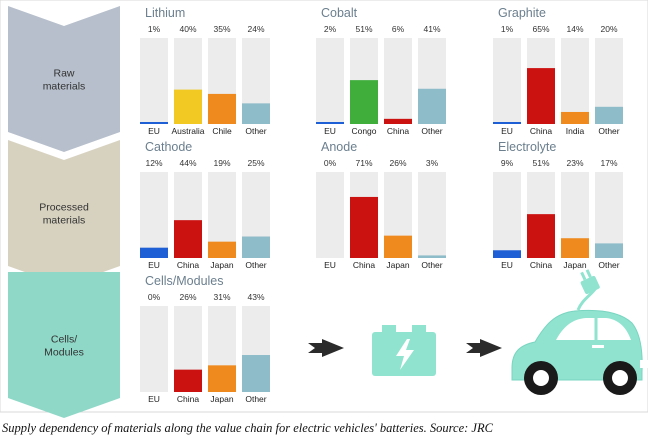  What do you see at coordinates (339, 13) in the screenshot?
I see `chart-title: Cobalt` at bounding box center [339, 13].